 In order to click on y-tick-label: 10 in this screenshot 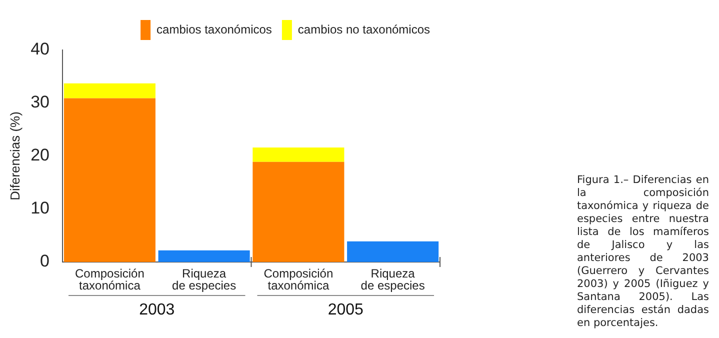, I will do `click(40, 208)`.